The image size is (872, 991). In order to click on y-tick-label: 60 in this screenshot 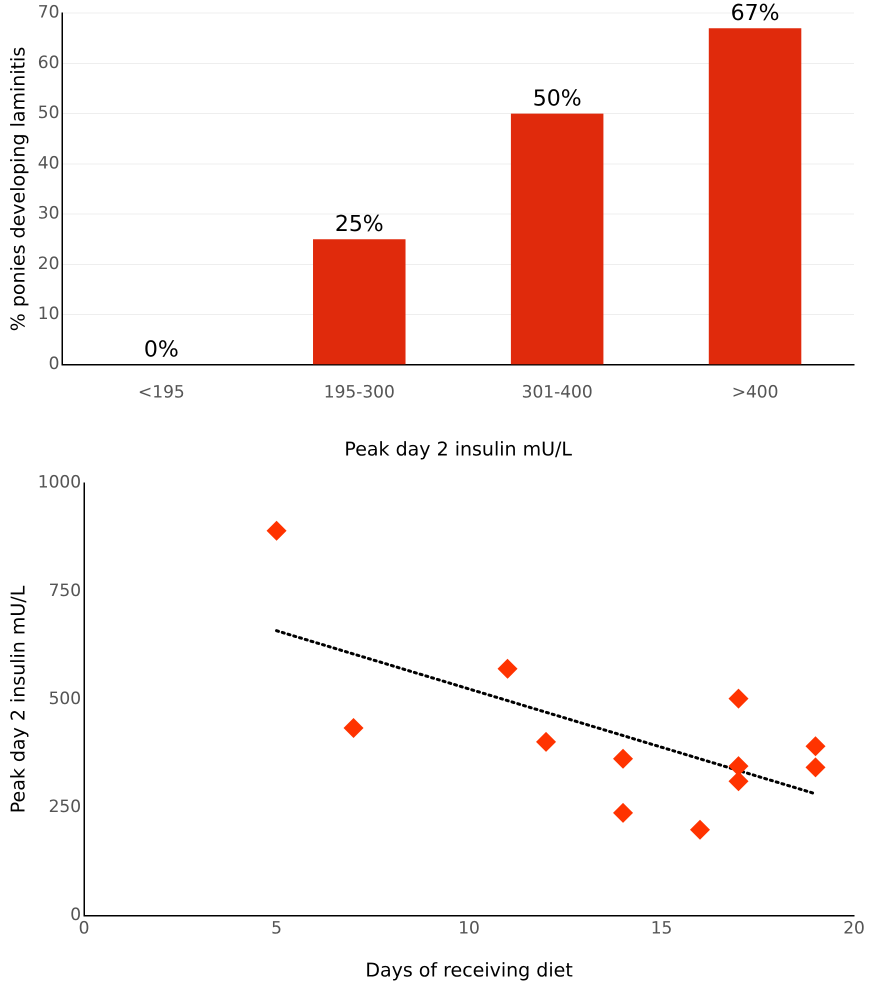, I will do `click(49, 62)`.